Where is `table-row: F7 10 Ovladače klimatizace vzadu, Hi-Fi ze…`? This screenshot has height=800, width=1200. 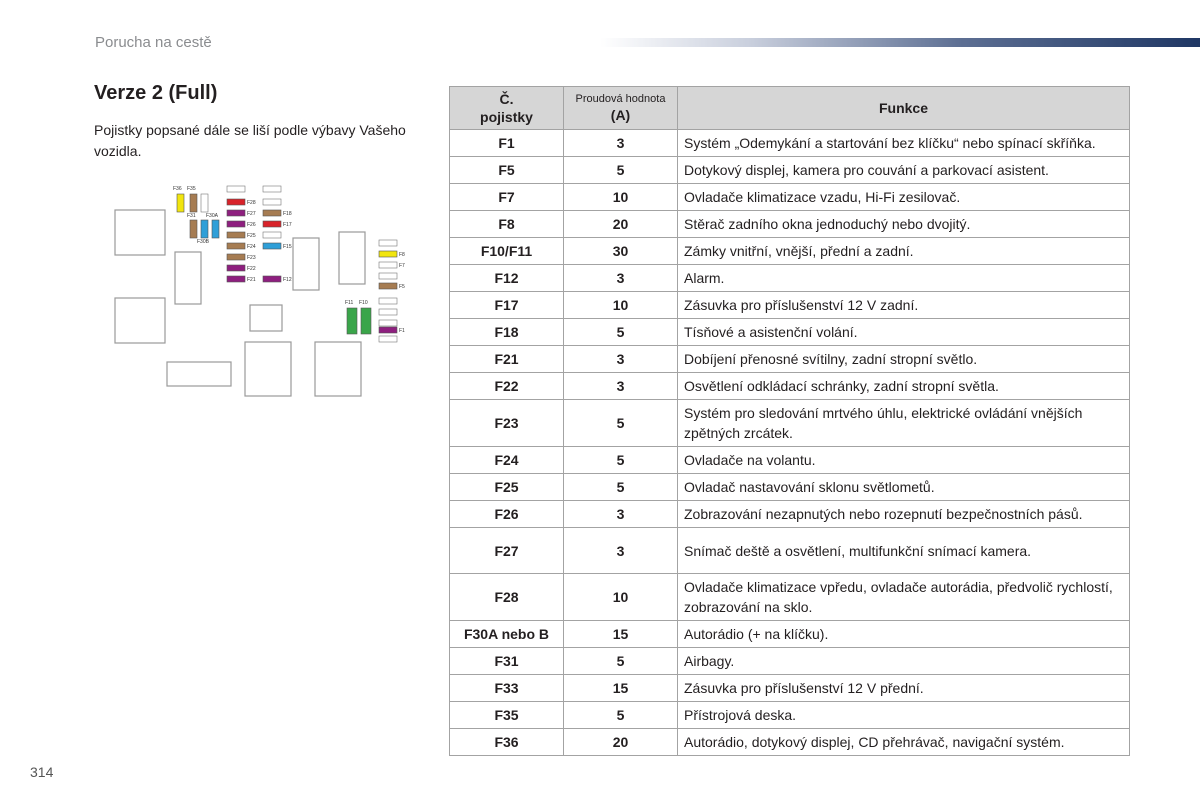
table-row: F7 10 Ovladače klimatizace vzadu, Hi-Fi ze… is located at coordinates (789, 197).